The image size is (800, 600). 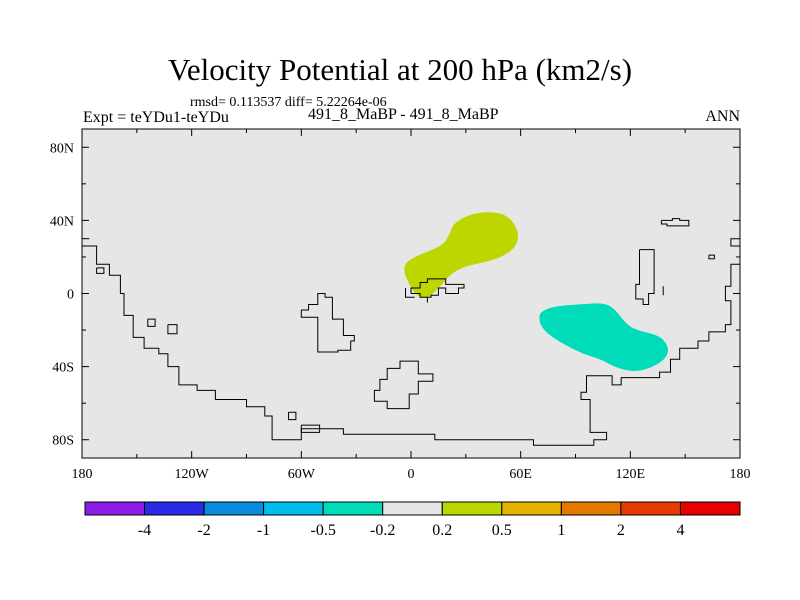 What do you see at coordinates (442, 530) in the screenshot?
I see `colorbar-label: 0.2` at bounding box center [442, 530].